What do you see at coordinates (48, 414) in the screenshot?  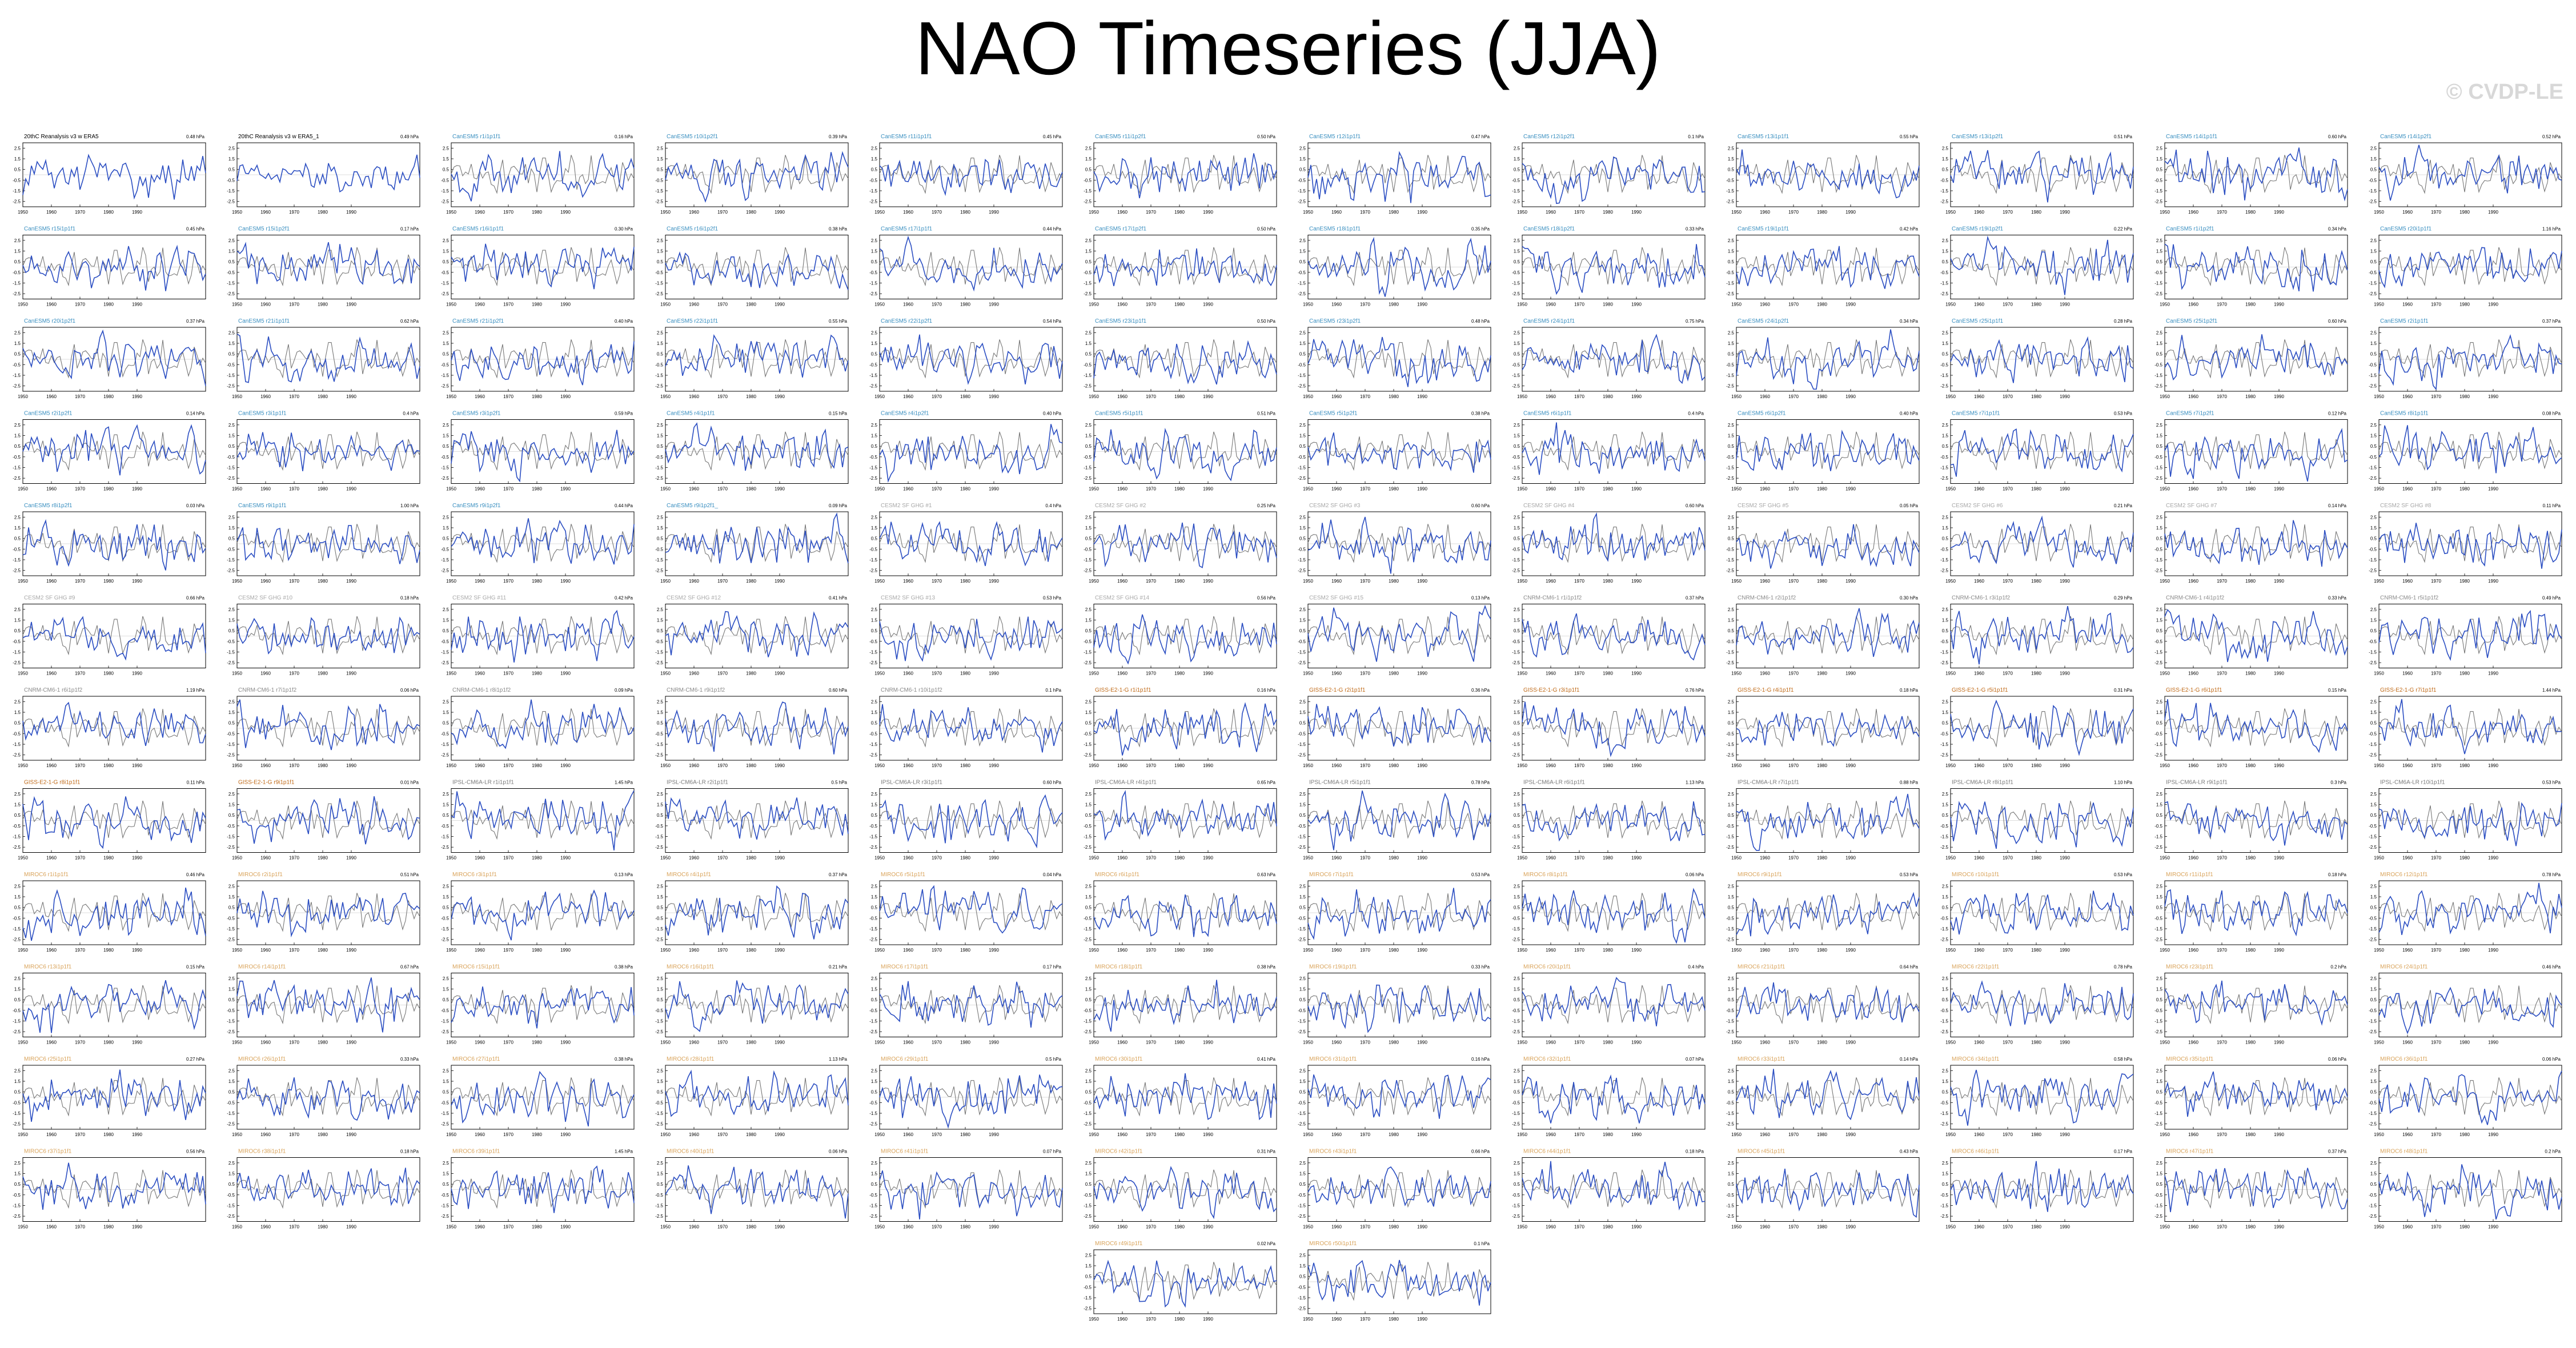 I see `panel-title: CanESM5 r2i1p2f1` at bounding box center [48, 414].